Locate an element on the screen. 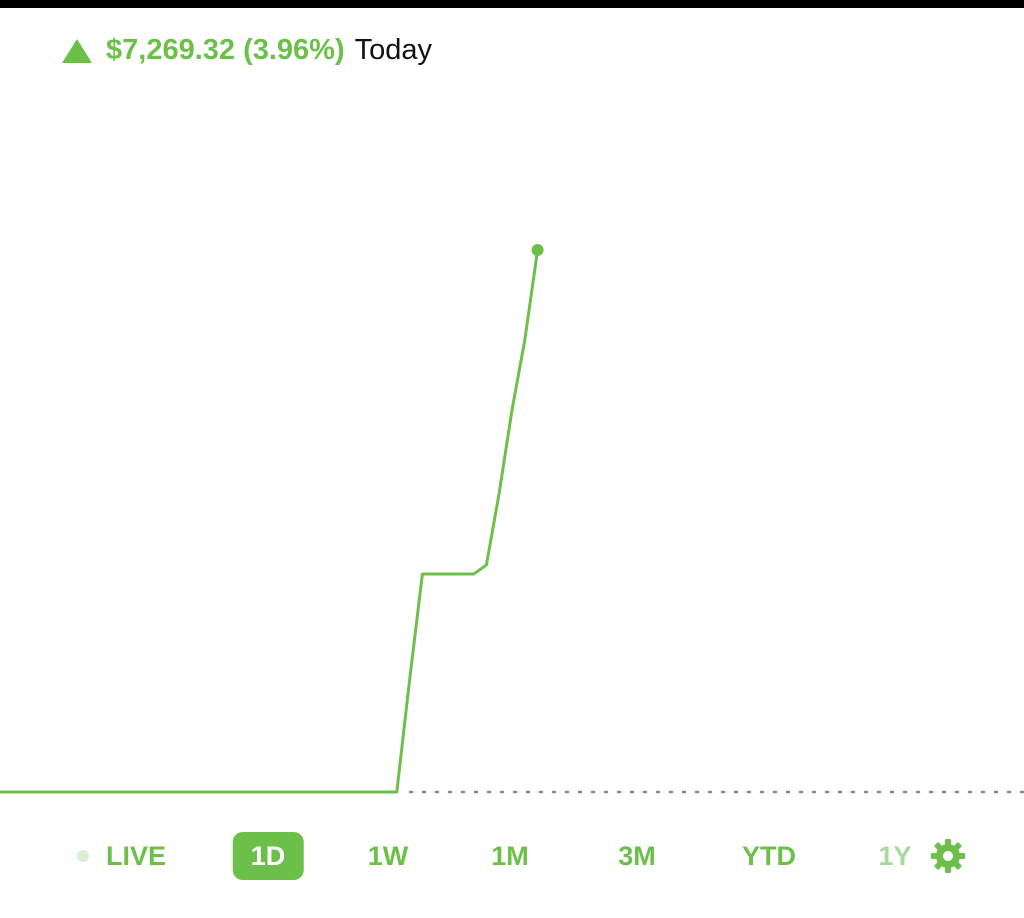 This screenshot has width=1024, height=918. period: Today is located at coordinates (393, 50).